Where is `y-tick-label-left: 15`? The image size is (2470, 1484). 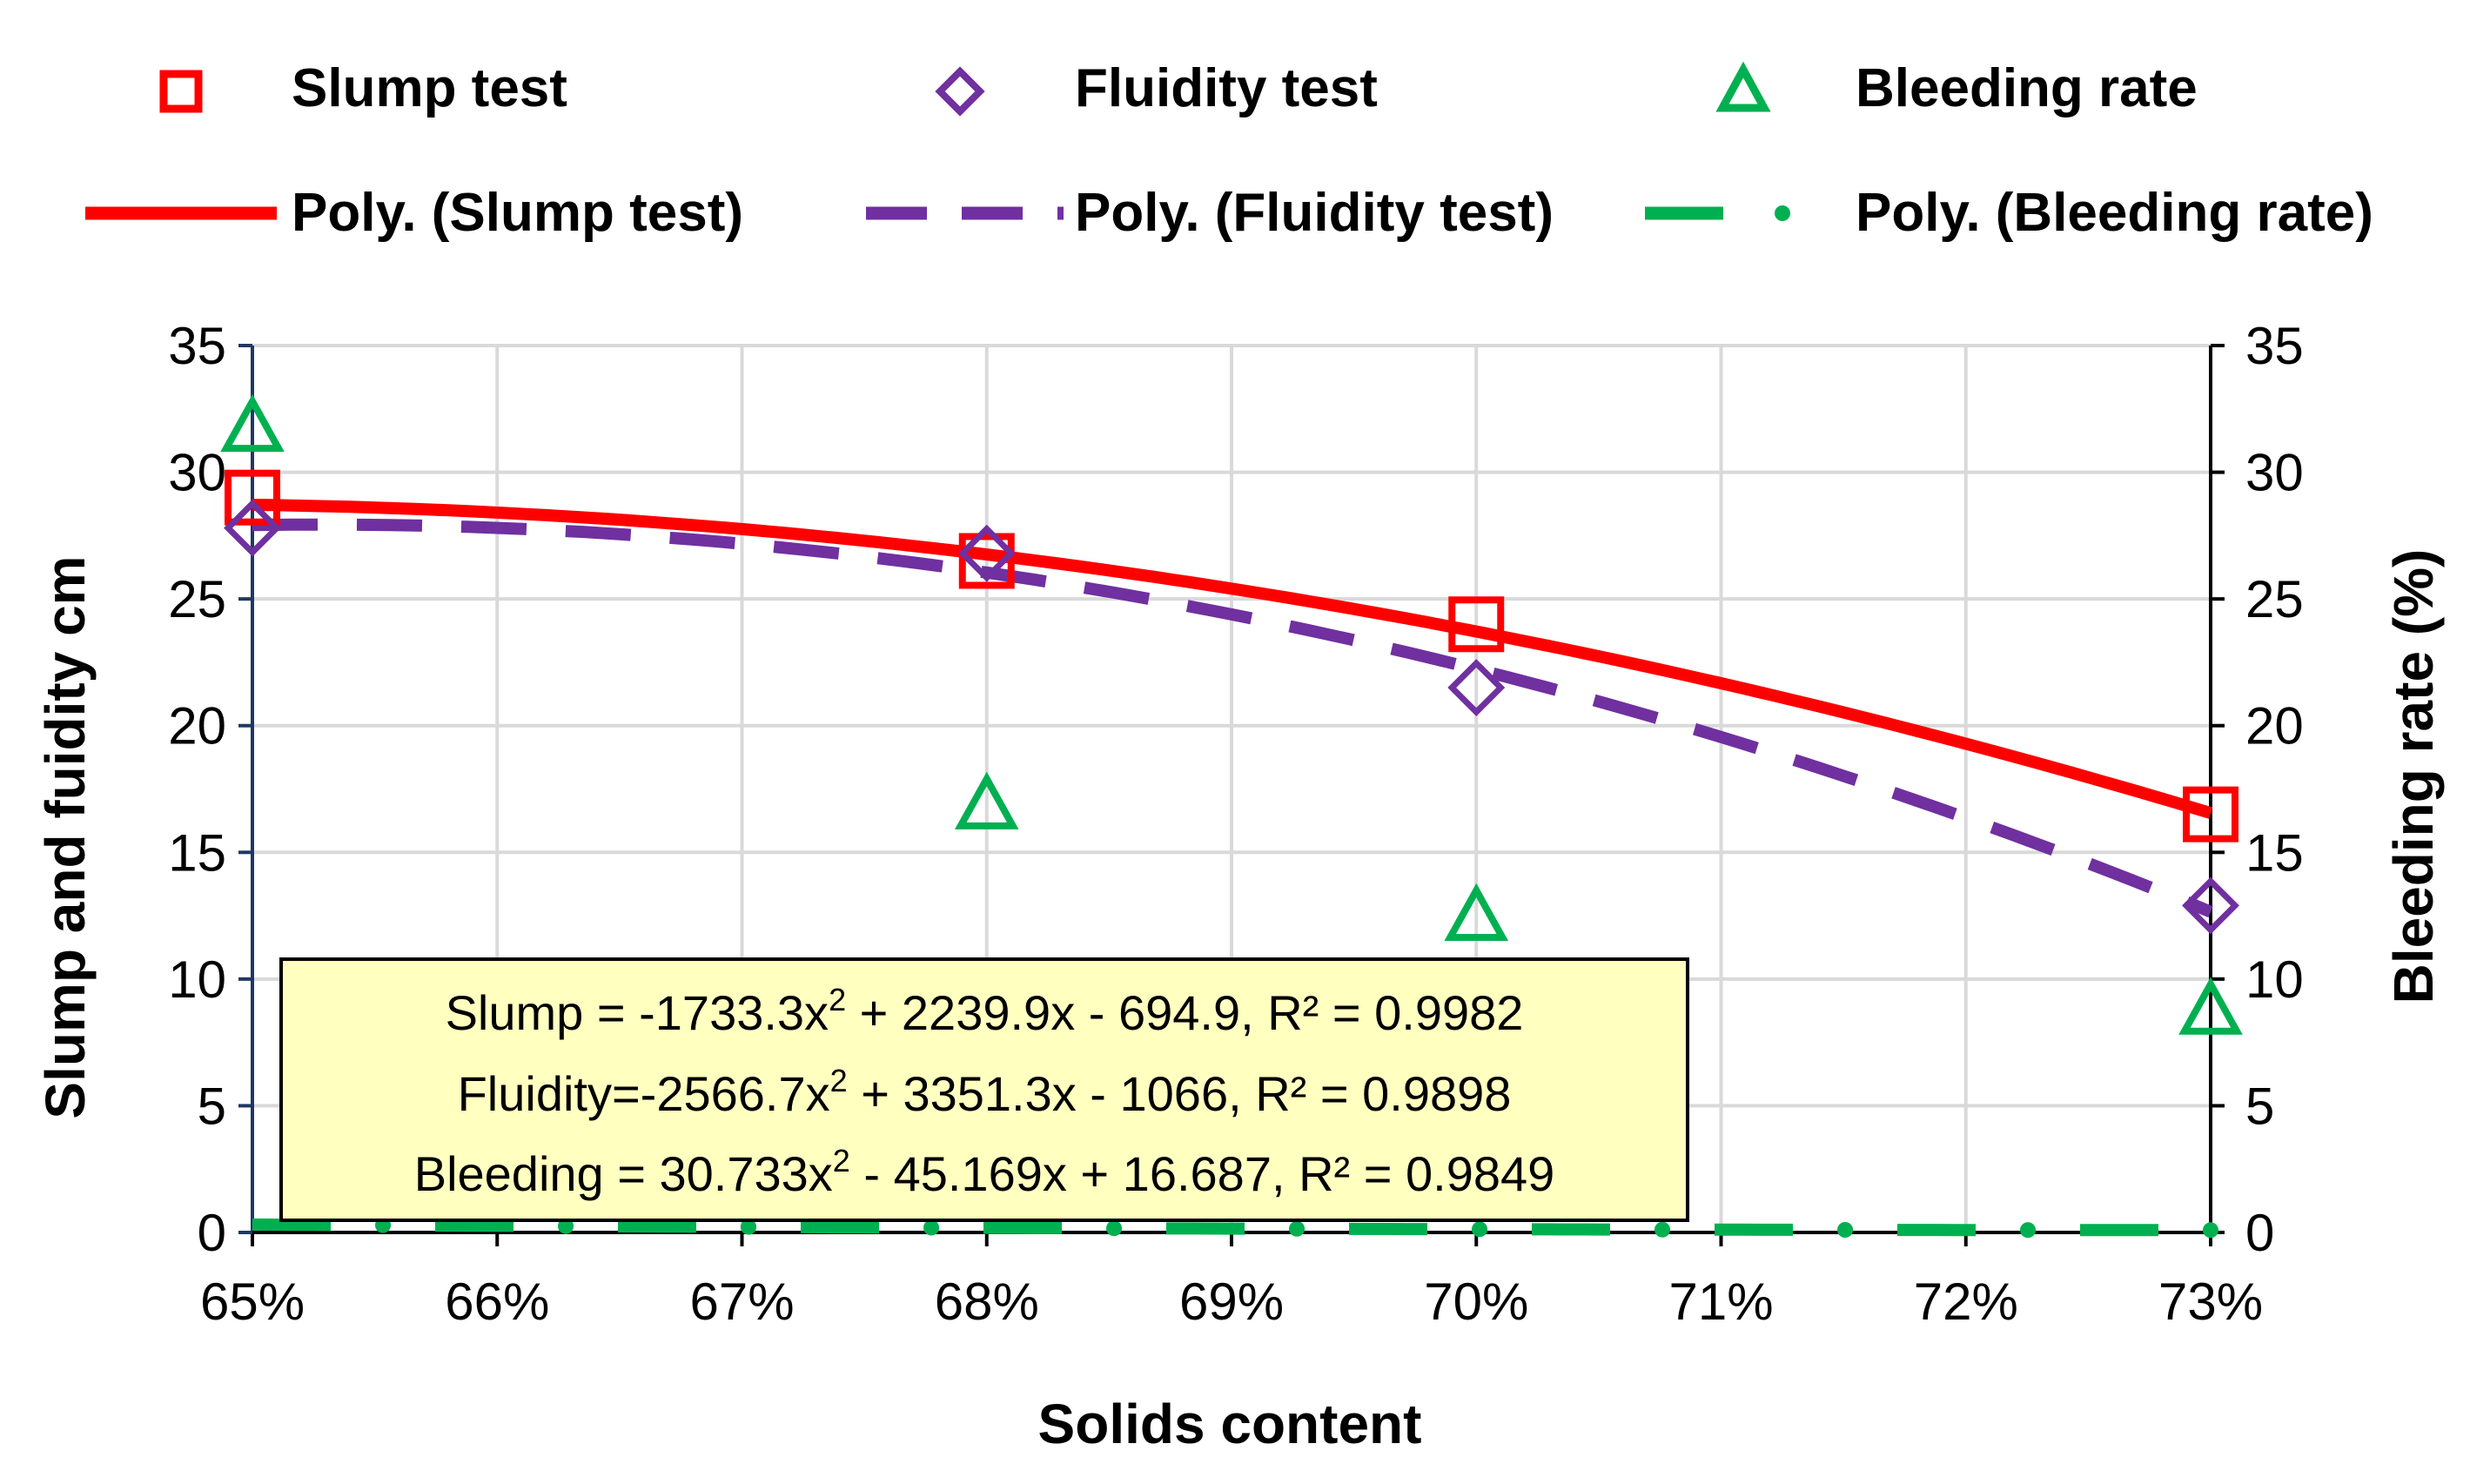 y-tick-label-left: 15 is located at coordinates (197, 852).